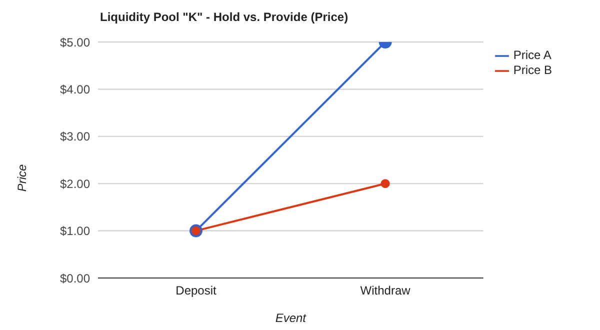 Image resolution: width=600 pixels, height=330 pixels. What do you see at coordinates (22, 178) in the screenshot?
I see `y-axis-title: Price` at bounding box center [22, 178].